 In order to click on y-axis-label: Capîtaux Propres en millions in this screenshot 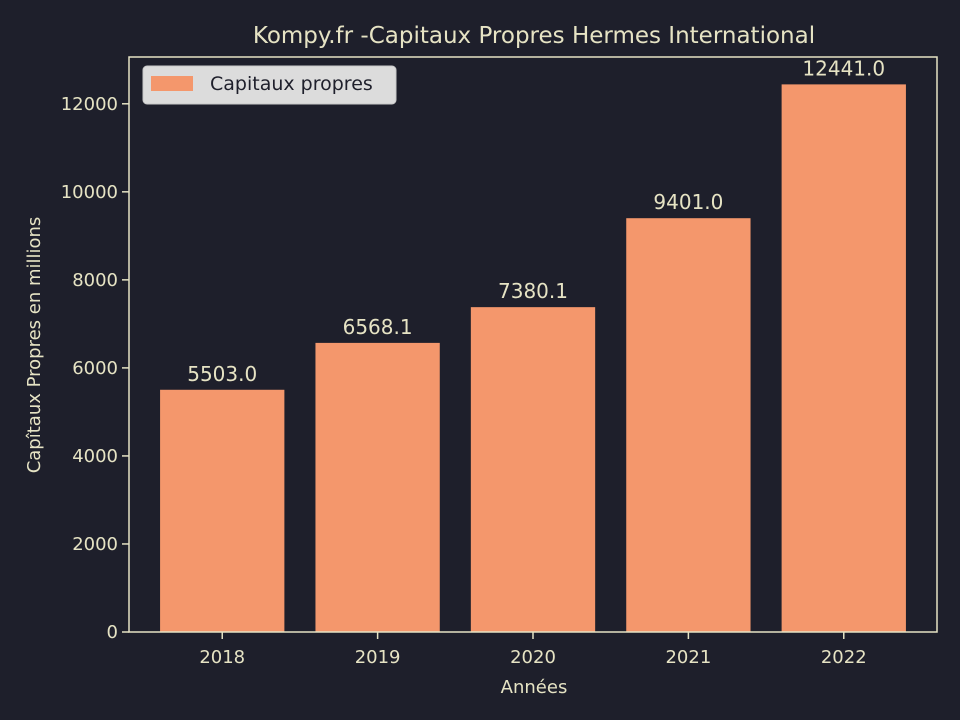, I will do `click(34, 345)`.